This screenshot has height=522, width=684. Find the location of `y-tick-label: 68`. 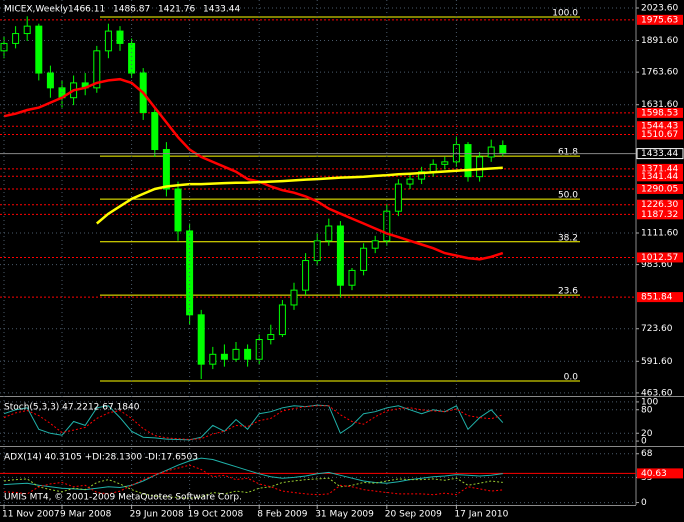

y-tick-label: 68 is located at coordinates (647, 454).